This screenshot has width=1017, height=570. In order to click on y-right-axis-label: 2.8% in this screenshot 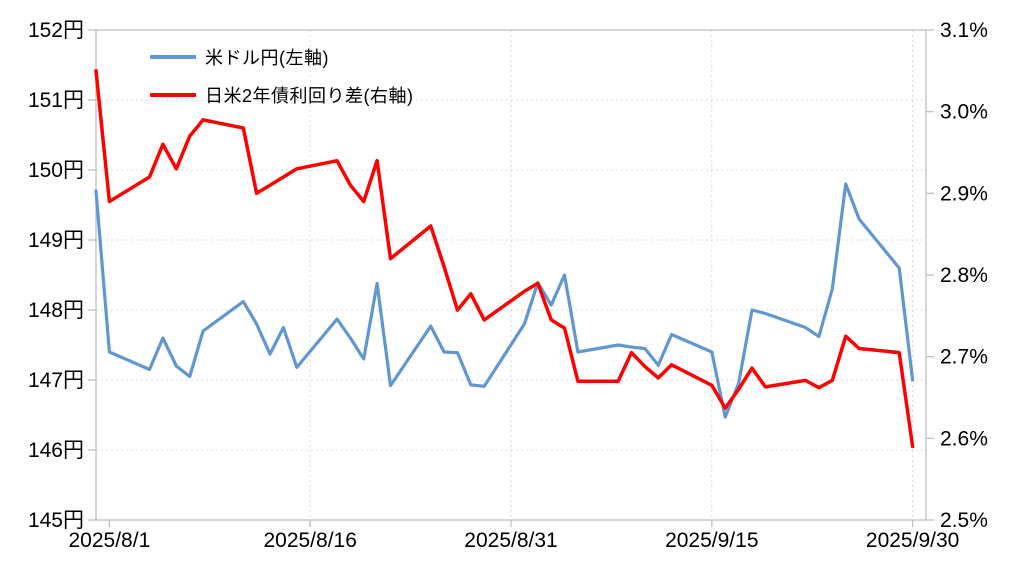, I will do `click(964, 275)`.